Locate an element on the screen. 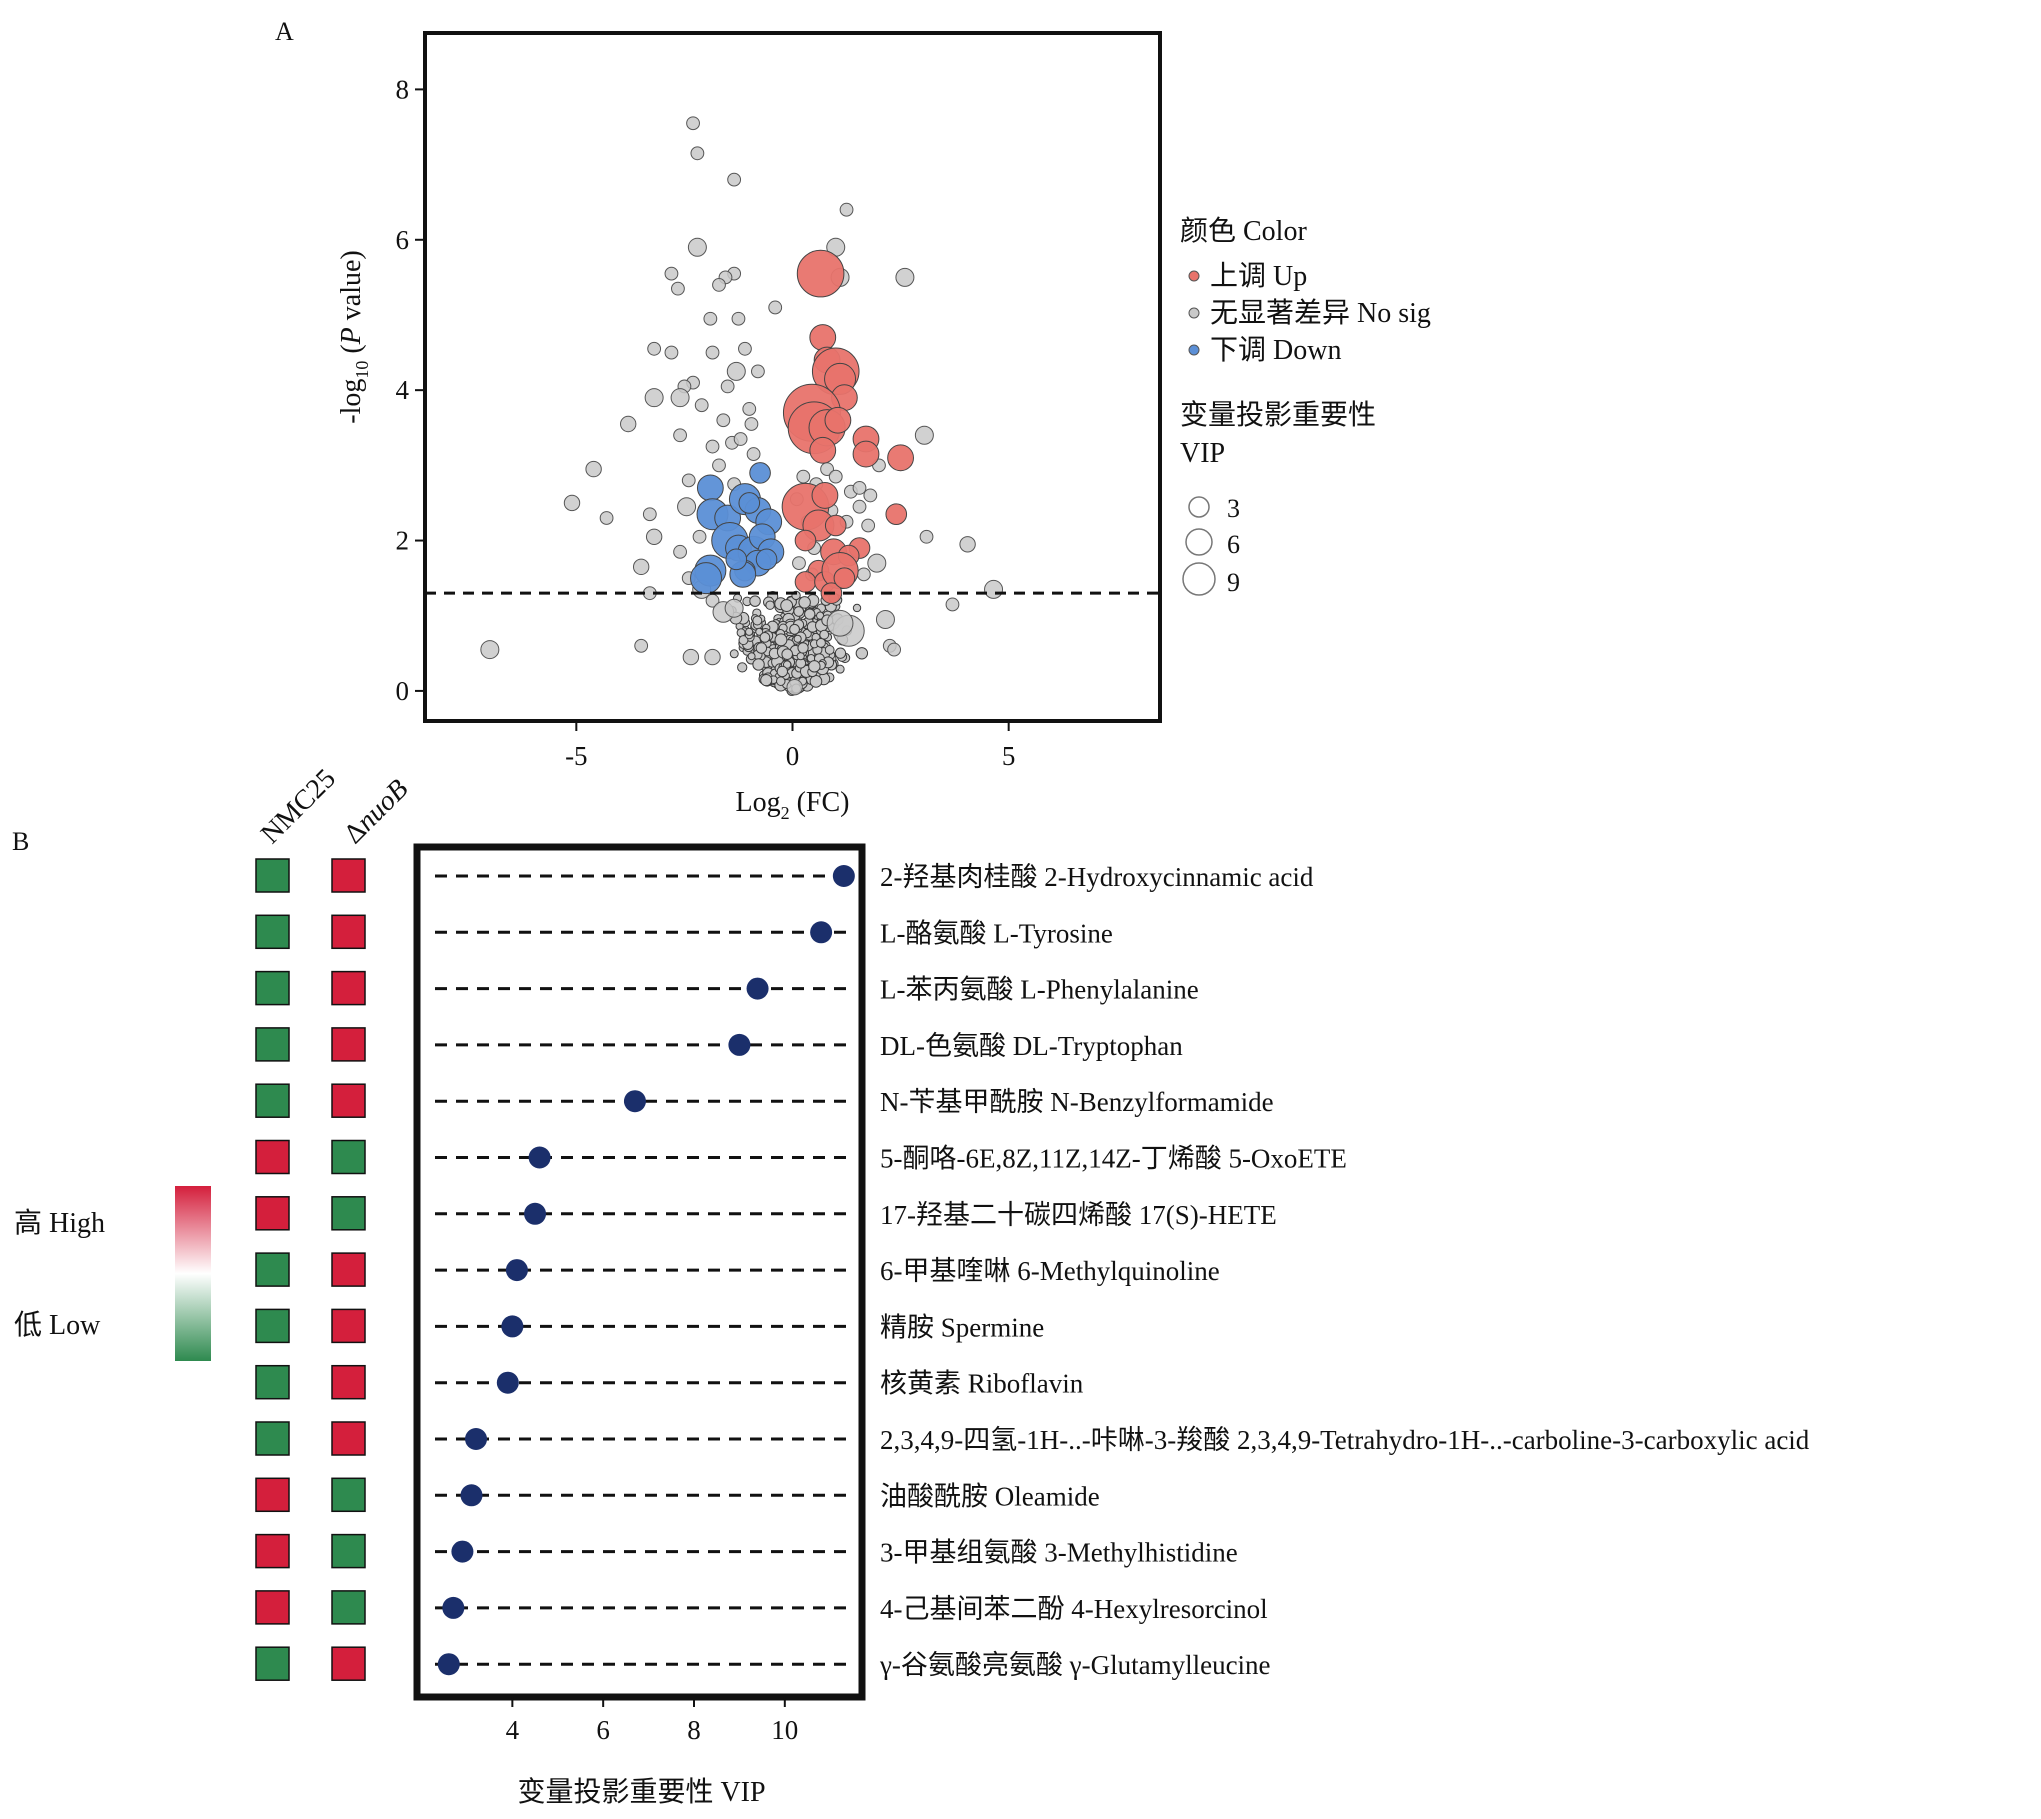 The height and width of the screenshot is (1819, 2041). size-legend: 变量投影重要性 VIP 3 6 9 is located at coordinates (1278, 498).